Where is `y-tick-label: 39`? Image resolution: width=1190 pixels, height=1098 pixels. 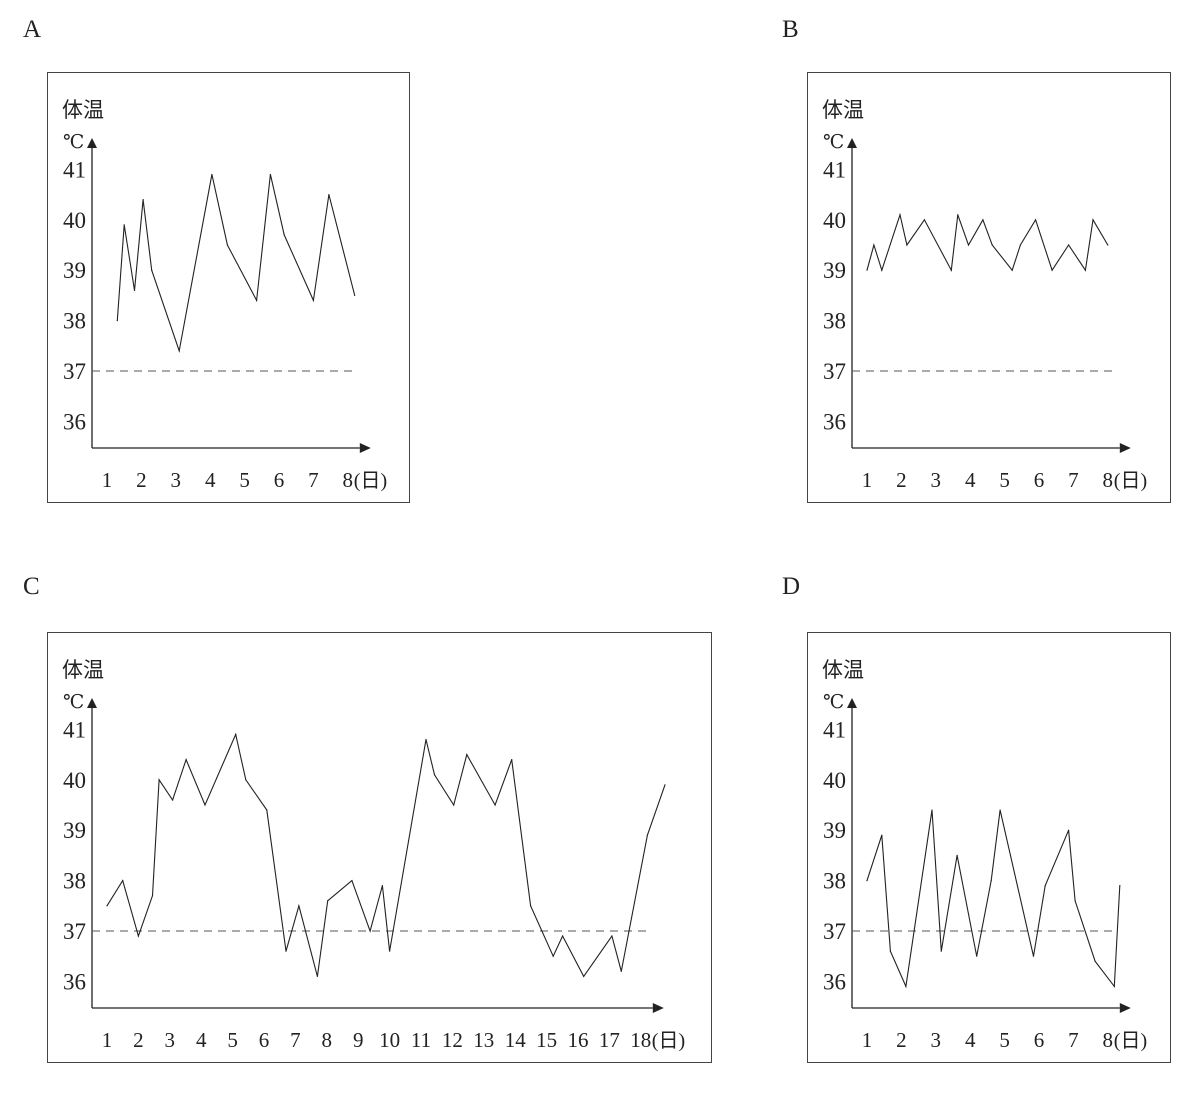 y-tick-label: 39 is located at coordinates (74, 270).